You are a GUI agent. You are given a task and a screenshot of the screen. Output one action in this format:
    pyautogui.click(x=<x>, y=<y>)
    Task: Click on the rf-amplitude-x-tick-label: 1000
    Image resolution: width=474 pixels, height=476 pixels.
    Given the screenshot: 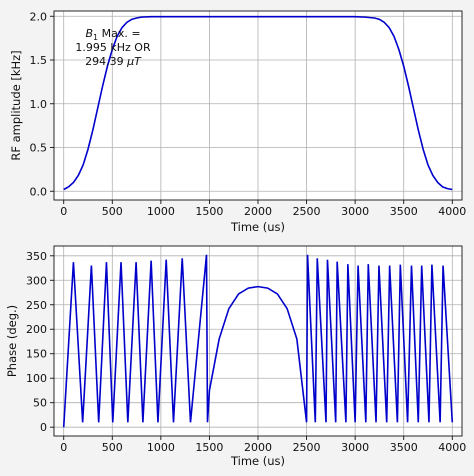 What is the action you would take?
    pyautogui.click(x=161, y=211)
    